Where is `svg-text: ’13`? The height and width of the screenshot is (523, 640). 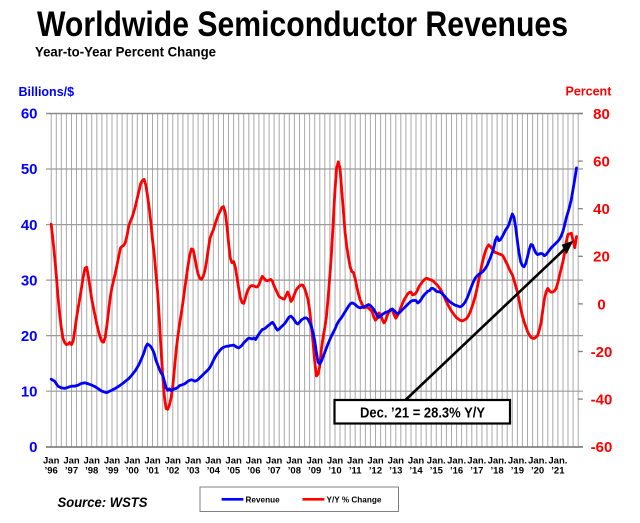
svg-text: ’13 is located at coordinates (395, 471).